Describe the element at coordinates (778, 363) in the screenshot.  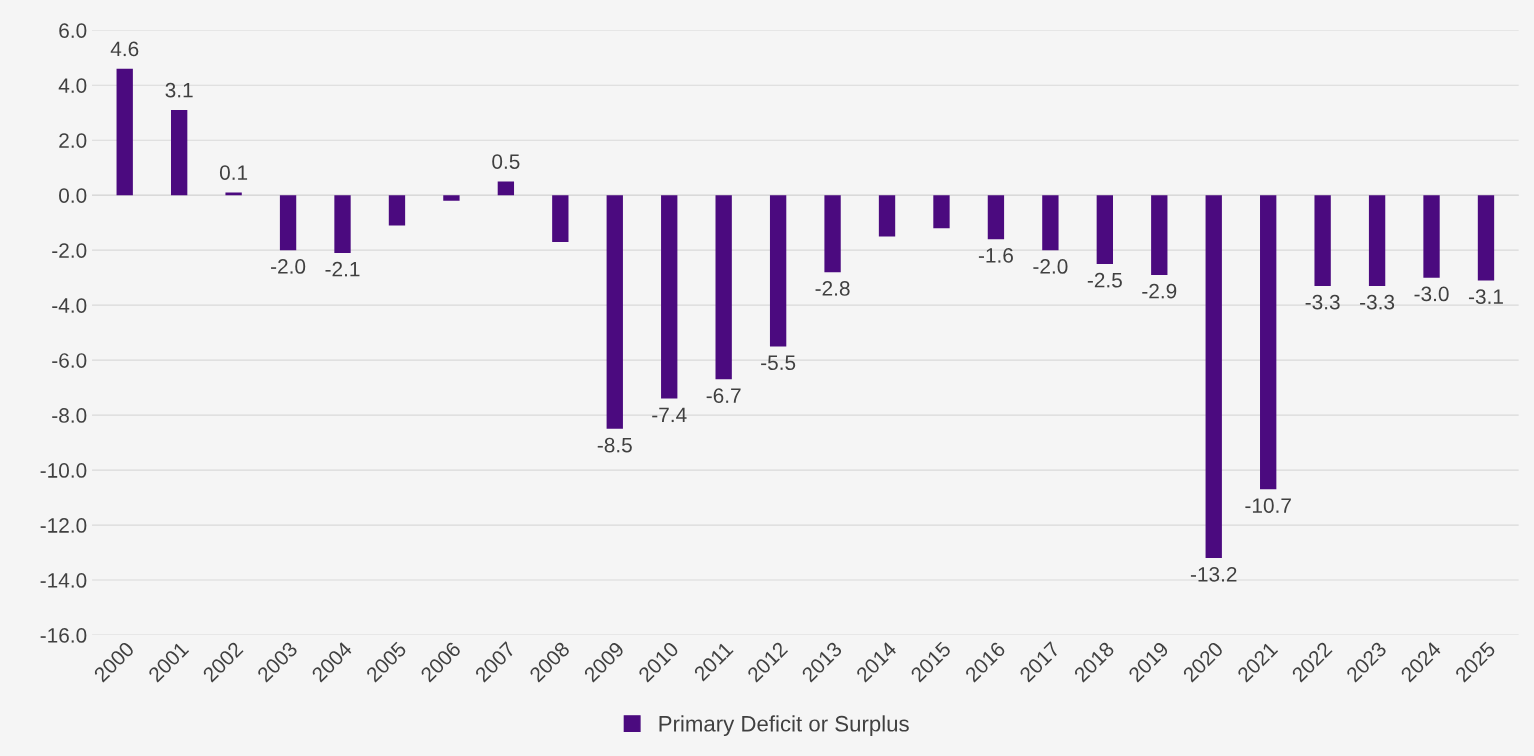
I see `data-label: -5.5` at that location.